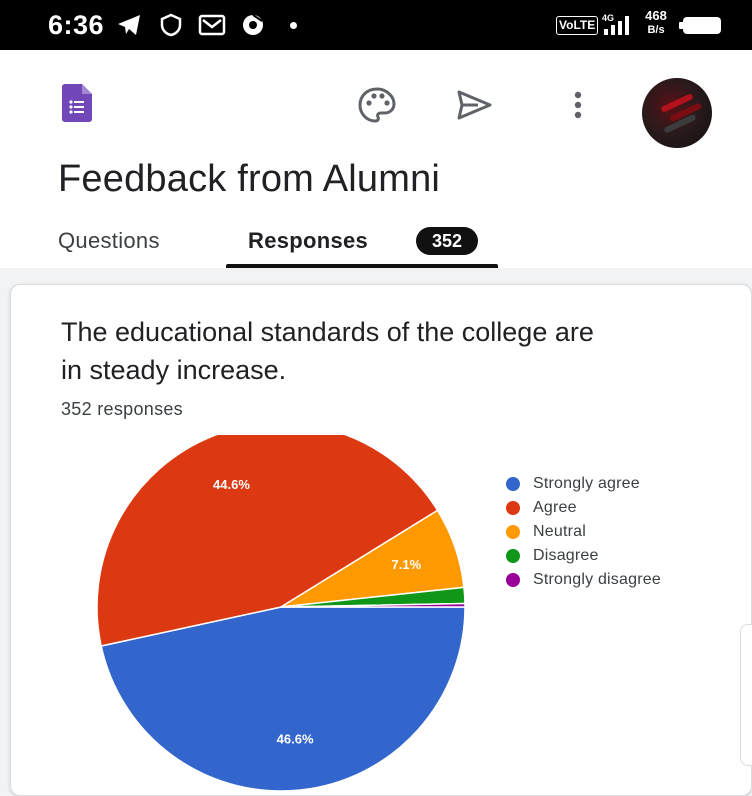 This screenshot has height=796, width=752. What do you see at coordinates (253, 24) in the screenshot?
I see `chrome-icon` at bounding box center [253, 24].